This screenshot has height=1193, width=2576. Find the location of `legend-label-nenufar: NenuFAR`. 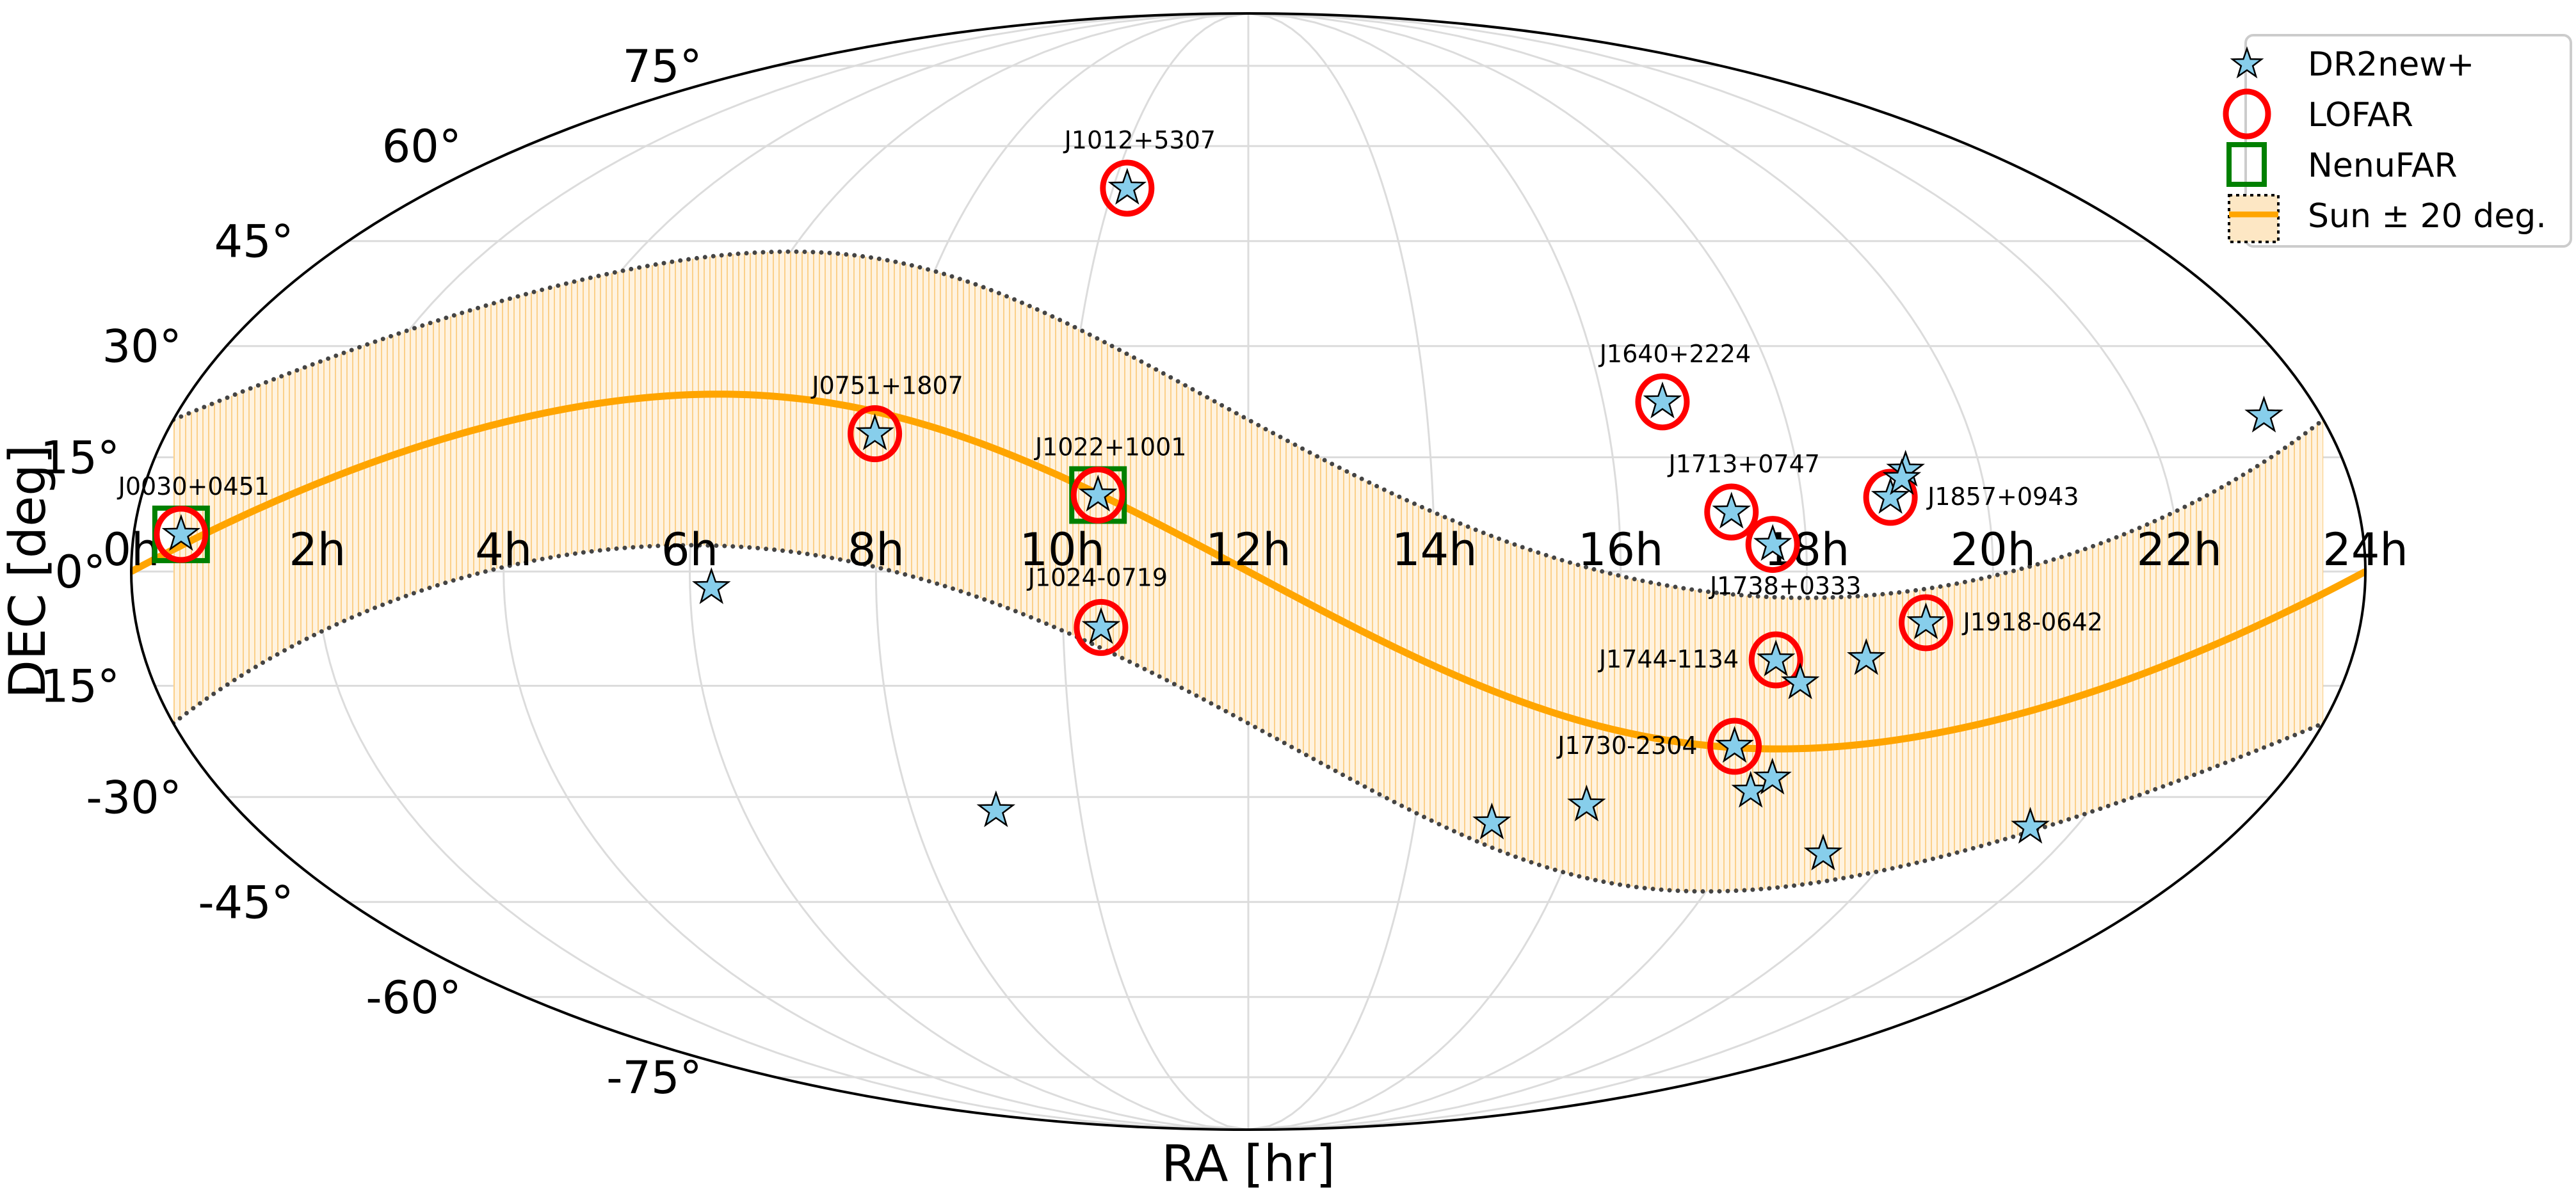

legend-label-nenufar: NenuFAR is located at coordinates (2383, 166).